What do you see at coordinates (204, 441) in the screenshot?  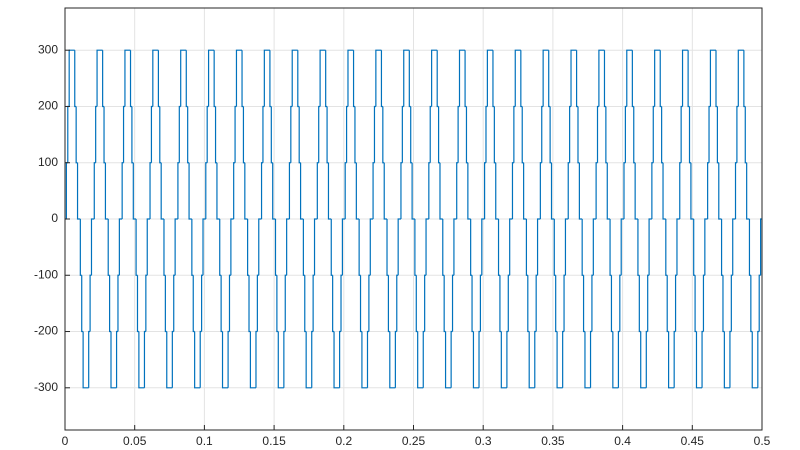 I see `x-tick-label: 0.1` at bounding box center [204, 441].